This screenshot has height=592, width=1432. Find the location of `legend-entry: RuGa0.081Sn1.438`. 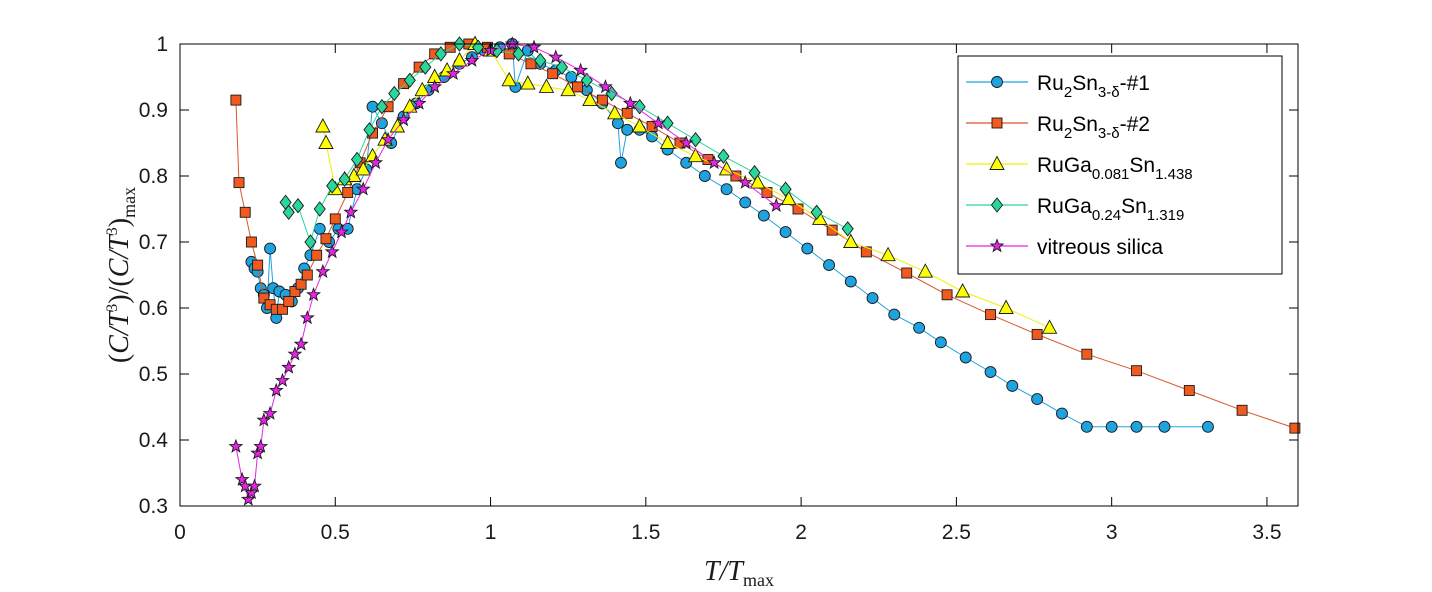

legend-entry: RuGa0.081Sn1.438 is located at coordinates (1079, 168).